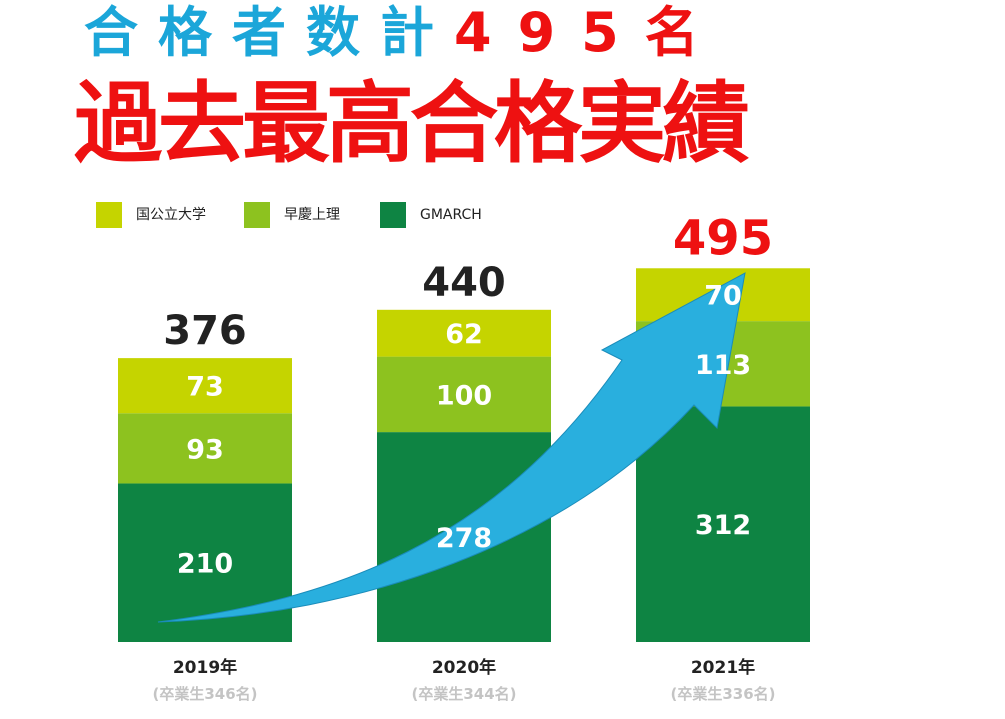  Describe the element at coordinates (312, 215) in the screenshot. I see `legend-label-soukeijouri: 早慶上理` at that location.